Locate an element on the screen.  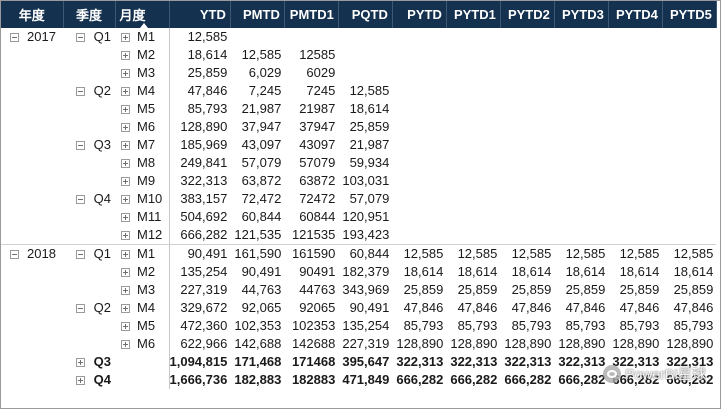
month-cell: M1 is located at coordinates (142, 37).